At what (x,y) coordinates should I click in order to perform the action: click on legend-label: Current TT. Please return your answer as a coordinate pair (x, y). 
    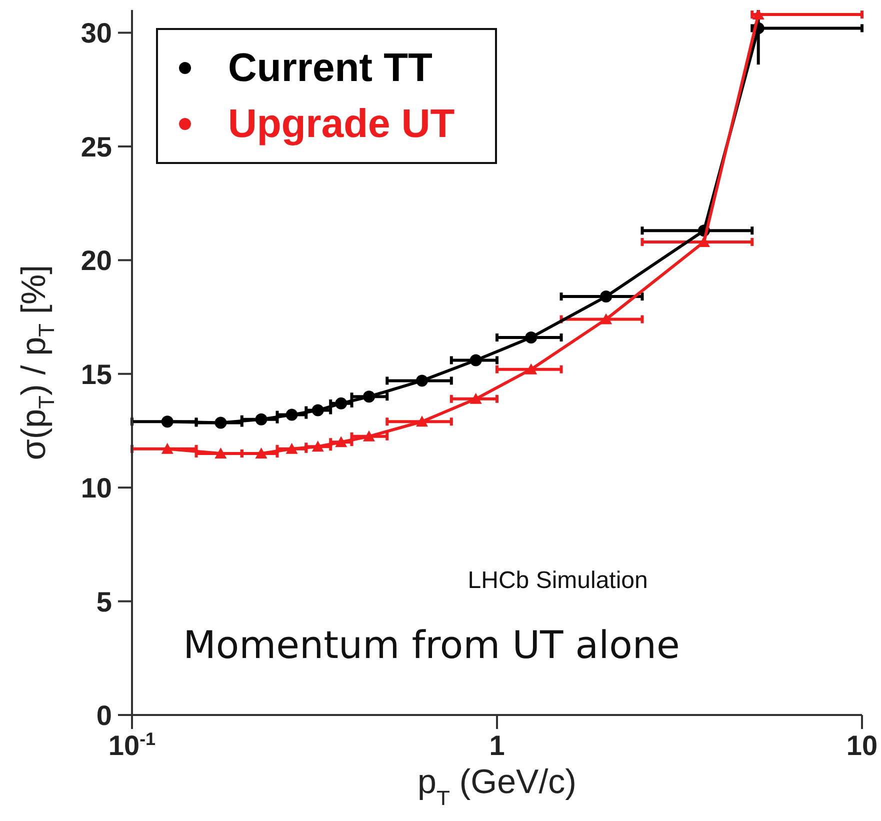
    Looking at the image, I should click on (330, 68).